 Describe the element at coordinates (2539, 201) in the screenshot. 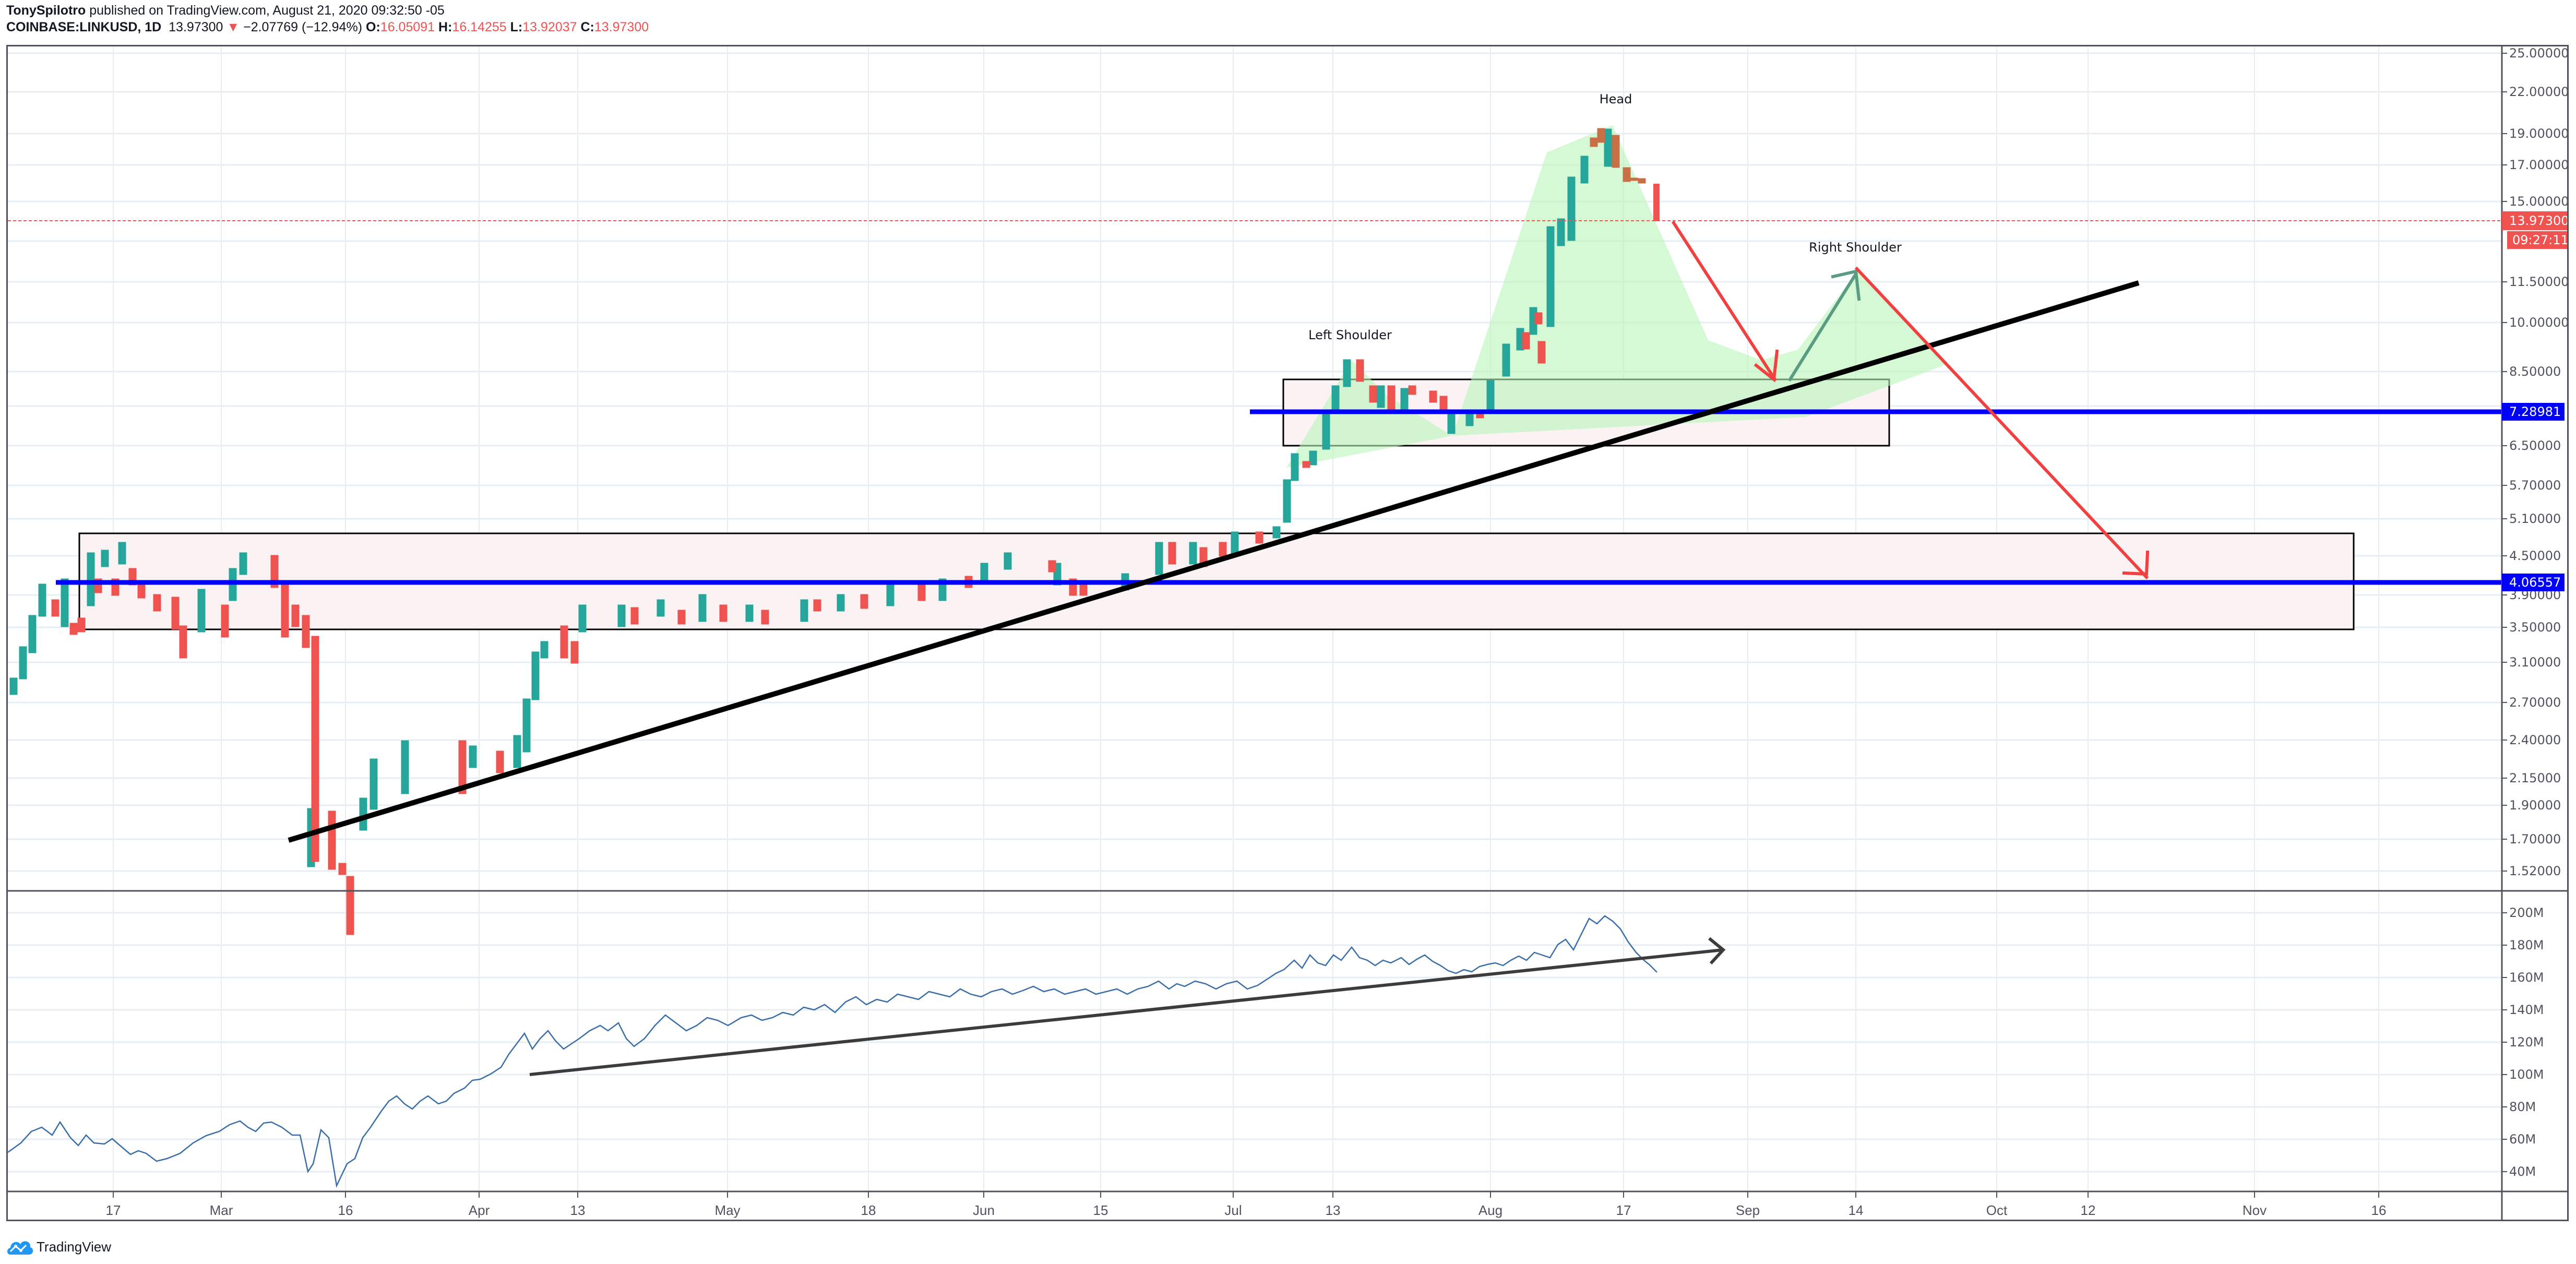

I see `price-tick: 15.00000` at that location.